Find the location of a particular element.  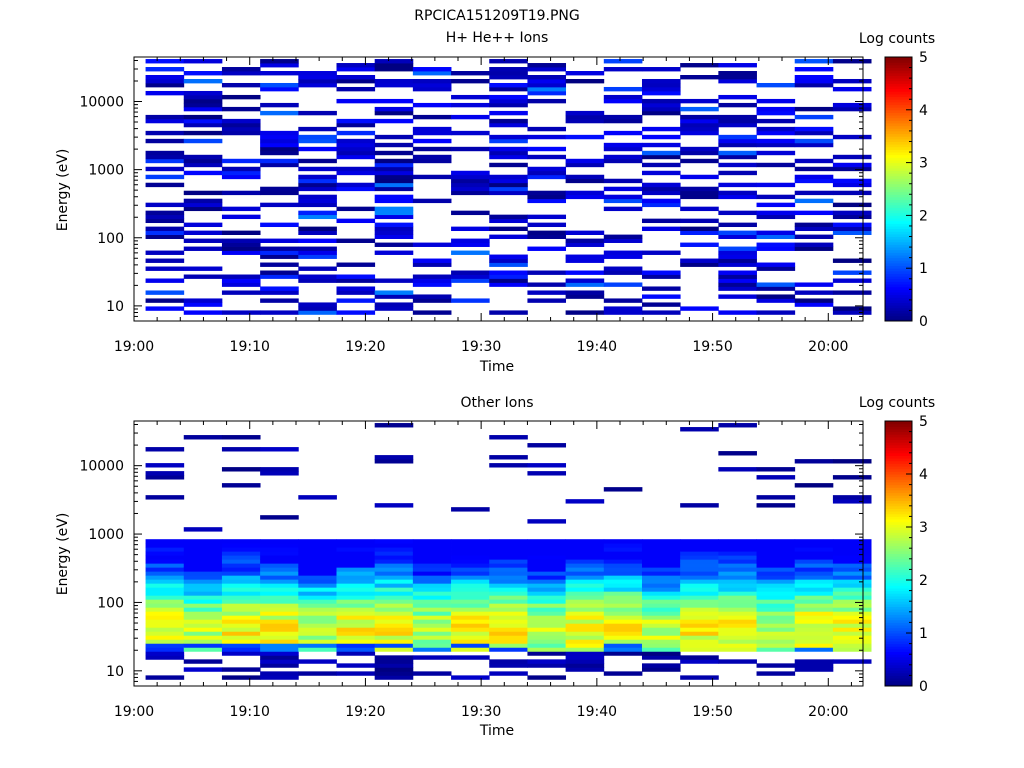

x-axis-label: Time is located at coordinates (496, 367).